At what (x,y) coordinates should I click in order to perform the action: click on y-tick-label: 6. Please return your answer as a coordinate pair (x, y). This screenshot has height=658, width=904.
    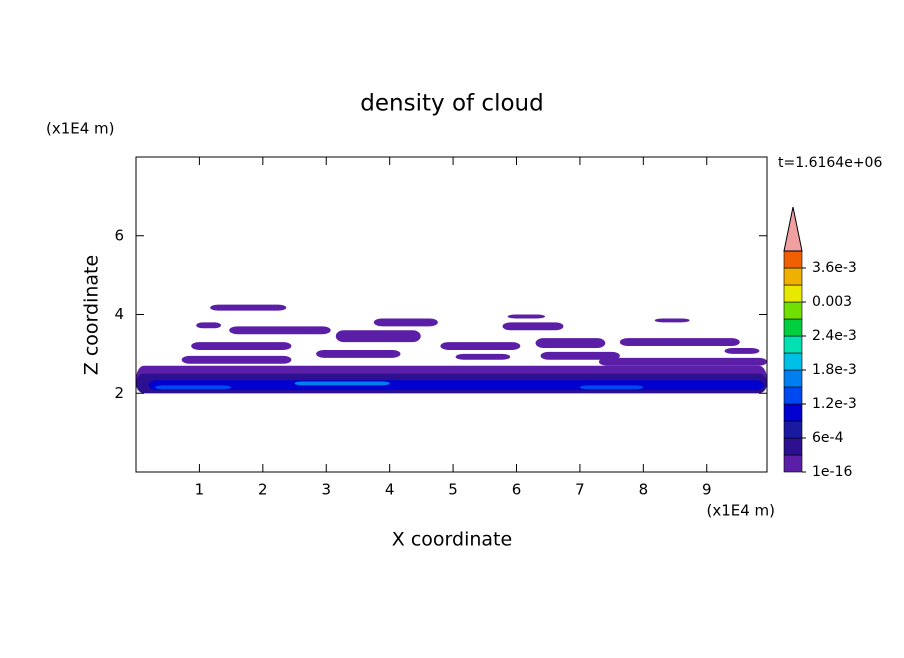
    Looking at the image, I should click on (119, 235).